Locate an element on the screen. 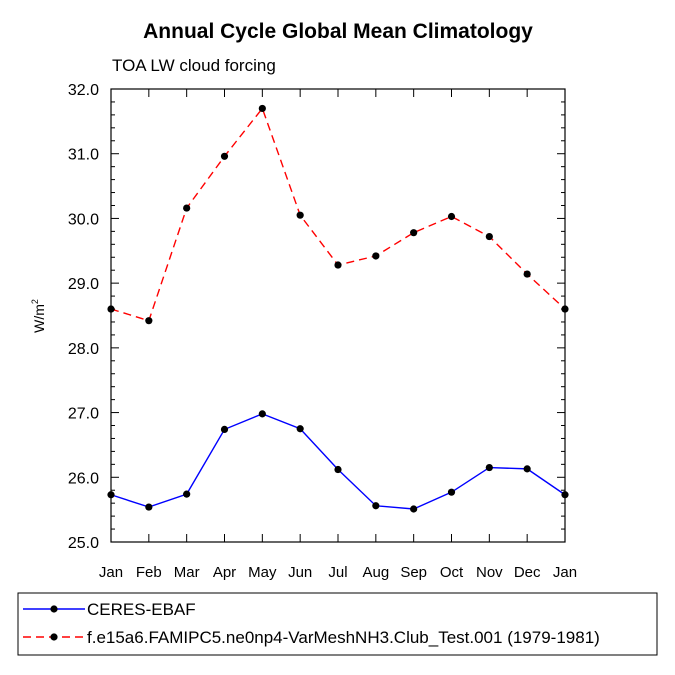 This screenshot has width=675, height=675. y-axis-label: W/m2 is located at coordinates (38, 316).